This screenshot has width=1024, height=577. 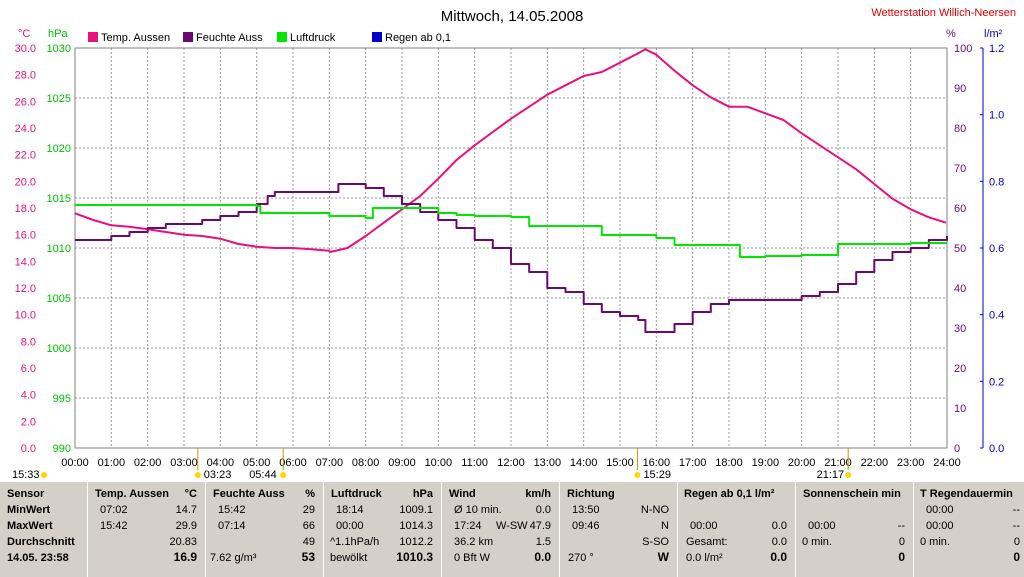 I want to click on unit-humidity: %, so click(x=951, y=34).